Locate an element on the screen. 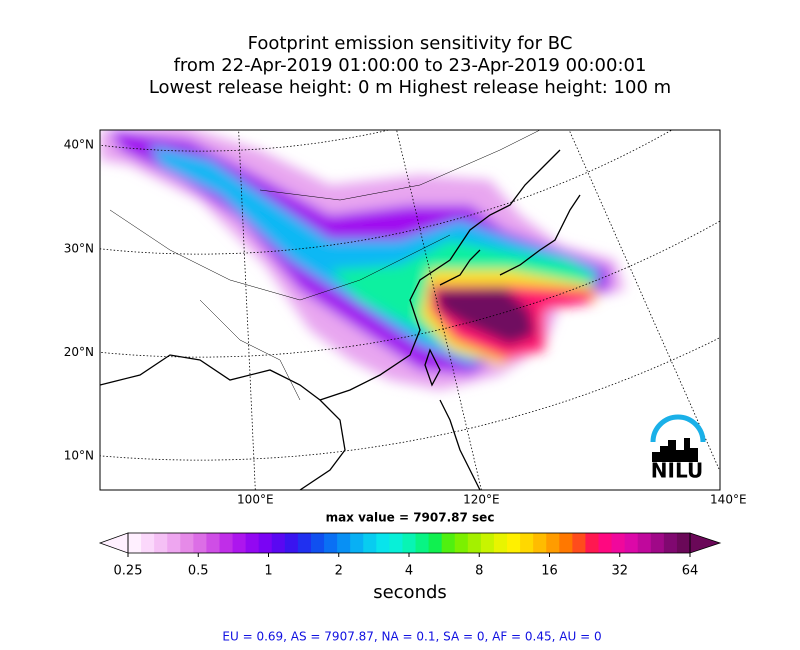  colorbar-tick-label: 2 is located at coordinates (339, 571).